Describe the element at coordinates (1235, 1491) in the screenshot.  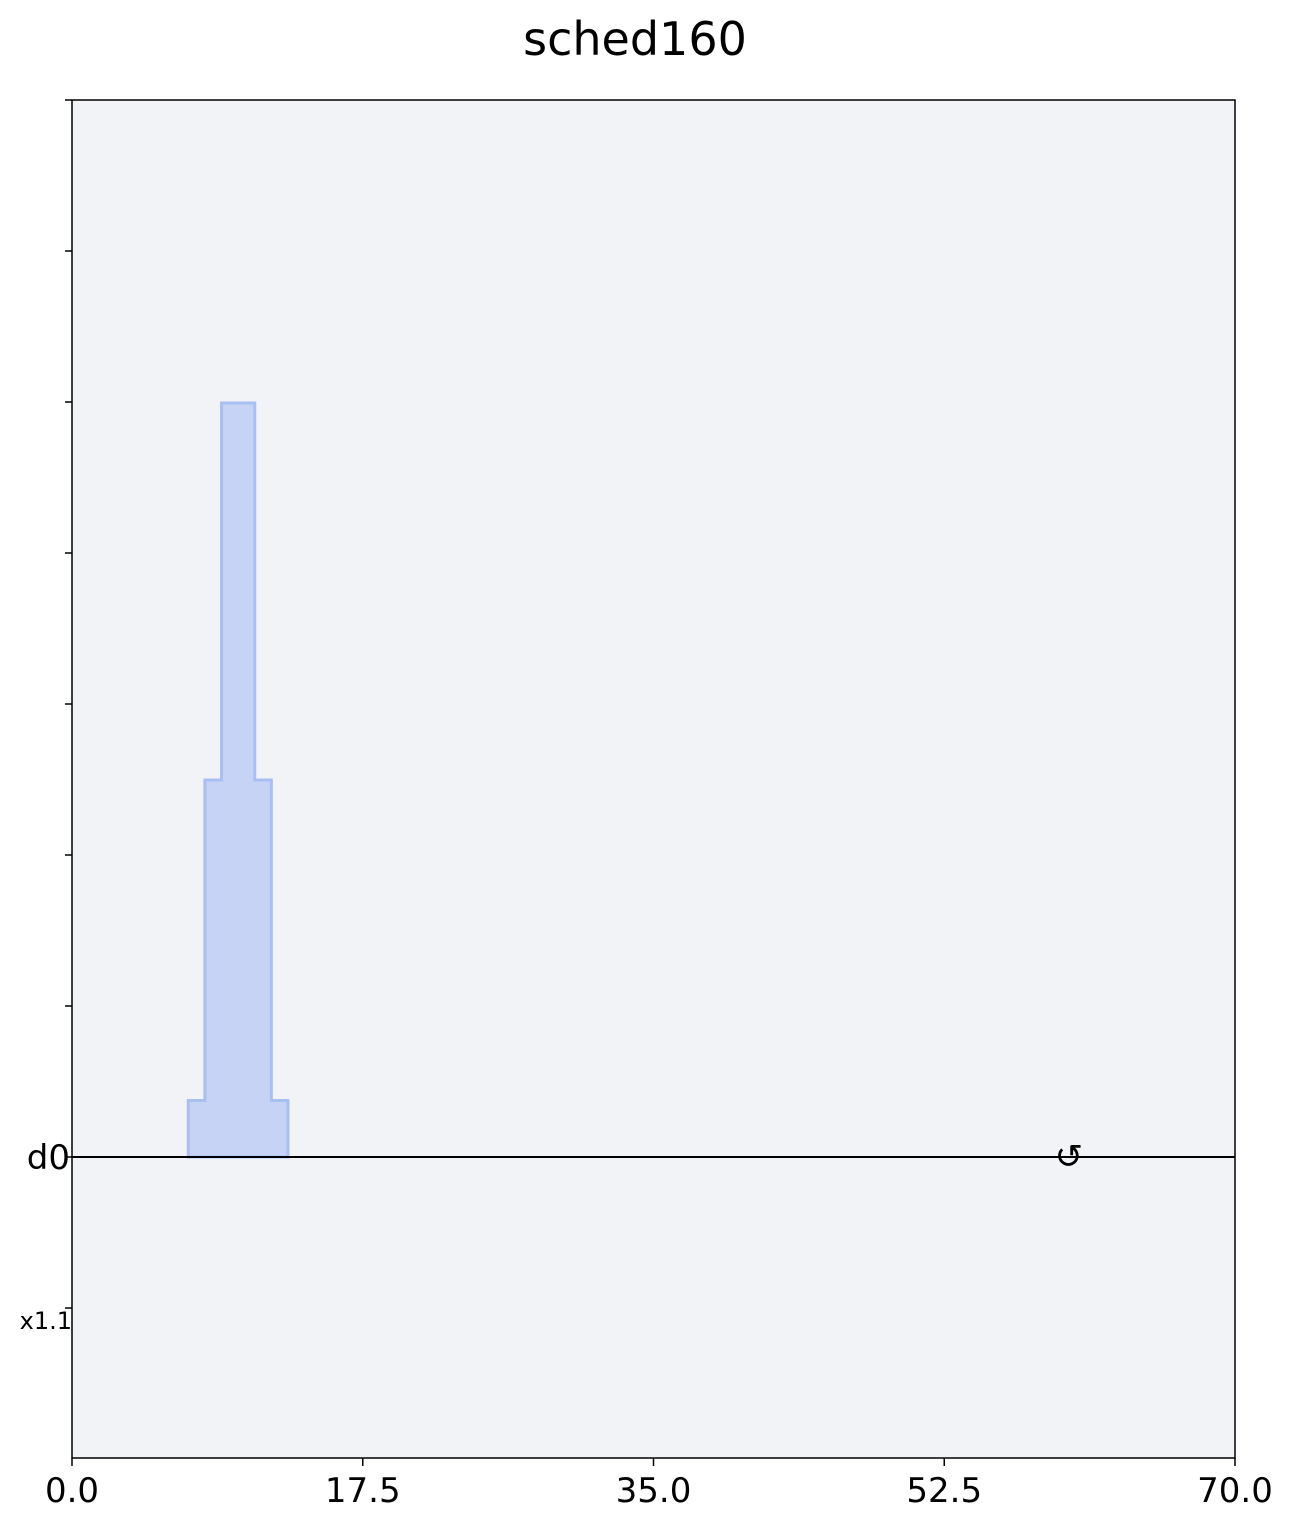
I see `x-tick-label-4: 70.0` at that location.